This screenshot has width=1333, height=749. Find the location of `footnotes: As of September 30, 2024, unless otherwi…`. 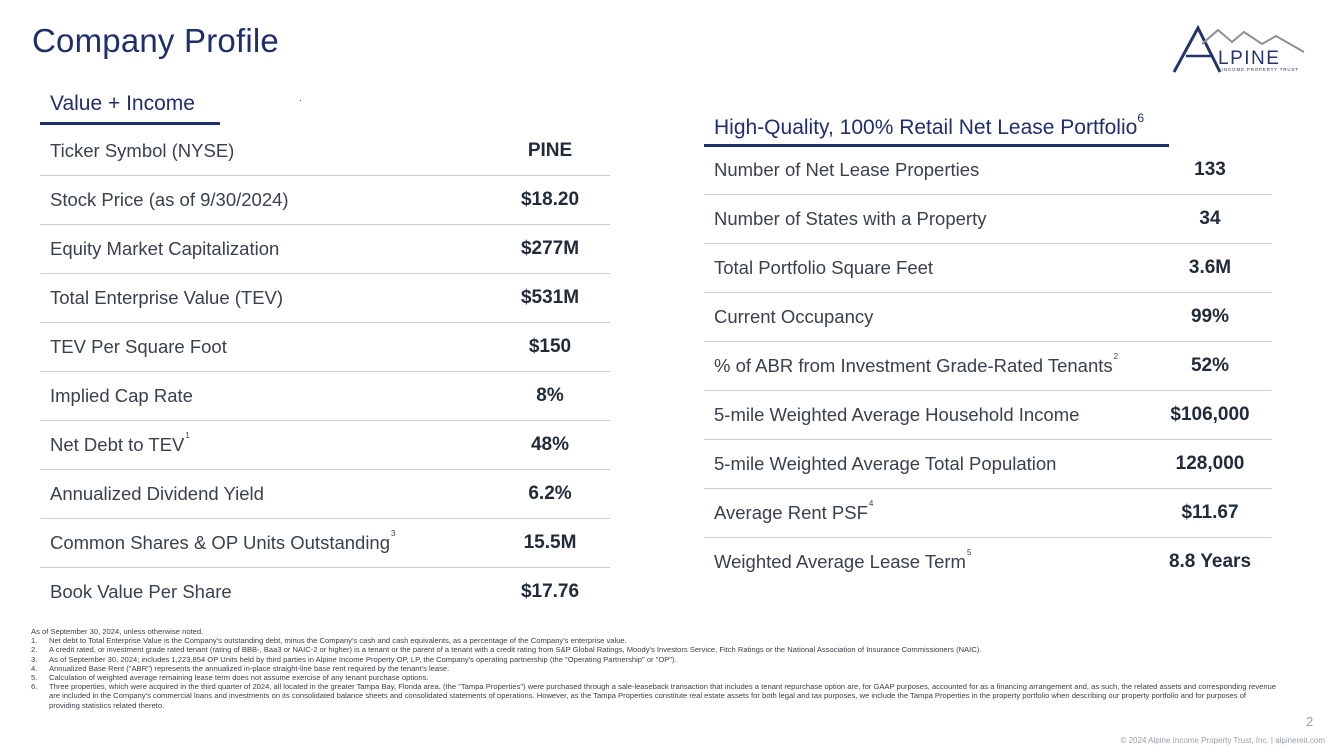

footnotes: As of September 30, 2024, unless otherwi… is located at coordinates (653, 668).